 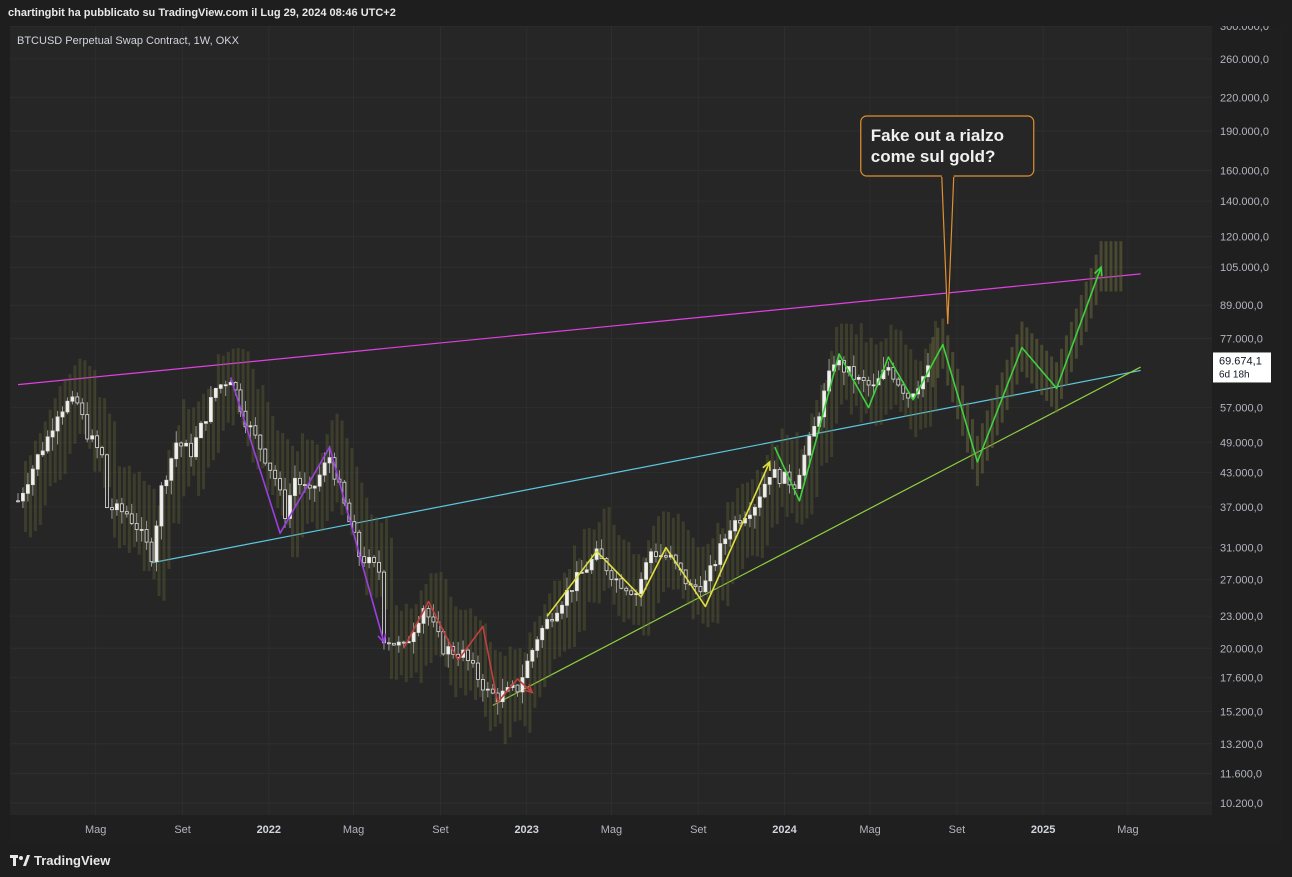 What do you see at coordinates (60, 860) in the screenshot?
I see `tradingview-brand: TradingView` at bounding box center [60, 860].